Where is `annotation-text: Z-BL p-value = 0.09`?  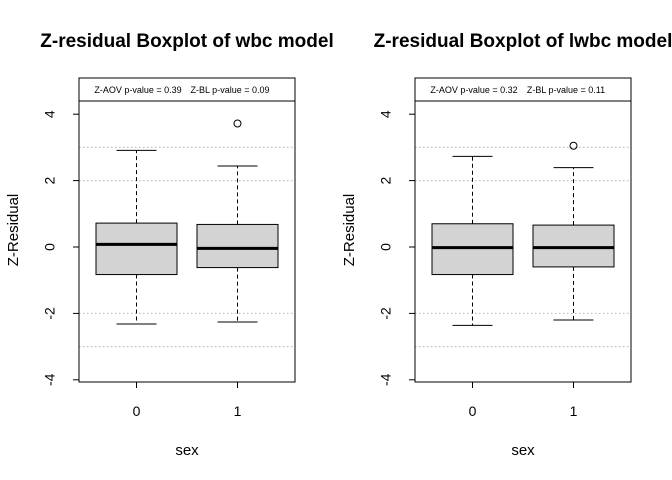 annotation-text: Z-BL p-value = 0.09 is located at coordinates (230, 90).